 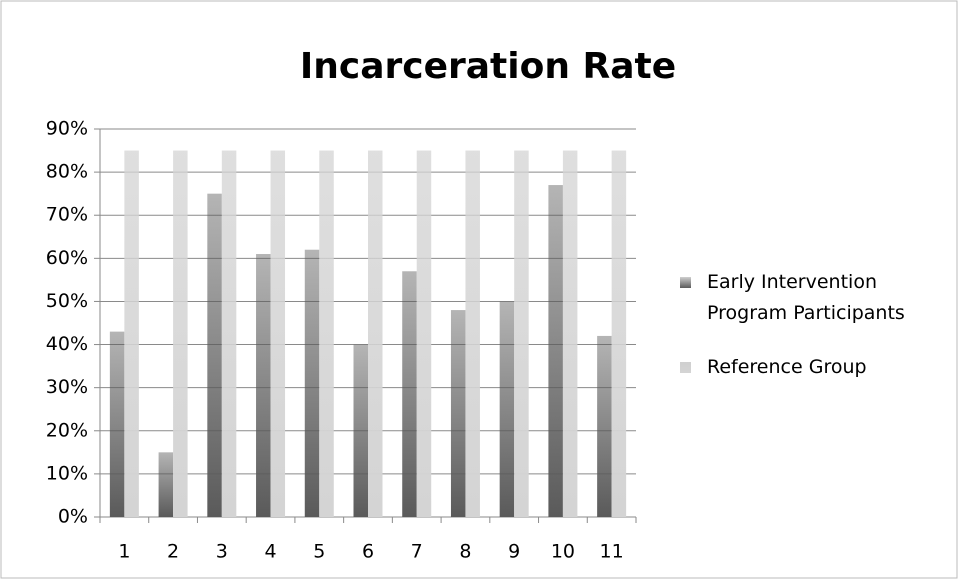 What do you see at coordinates (73, 517) in the screenshot?
I see `y-tick-label: 0%` at bounding box center [73, 517].